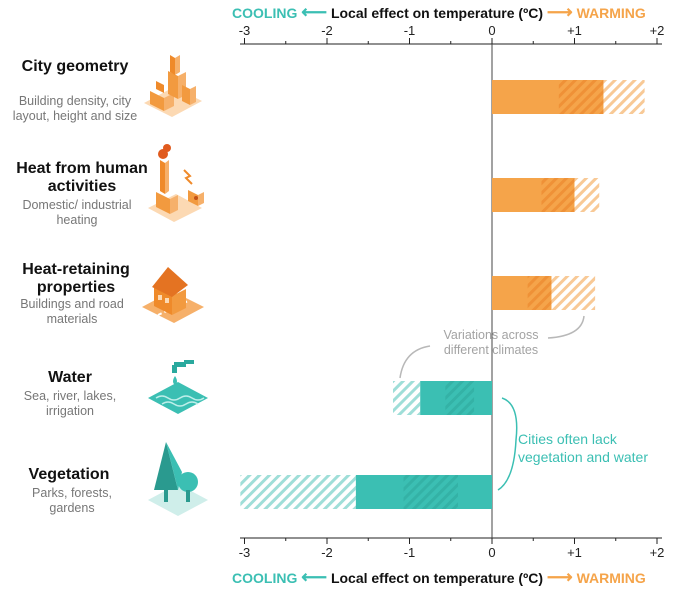 Image resolution: width=700 pixels, height=589 pixels. What do you see at coordinates (82, 177) in the screenshot?
I see `row-title-human-heat: Heat from human activities` at bounding box center [82, 177].